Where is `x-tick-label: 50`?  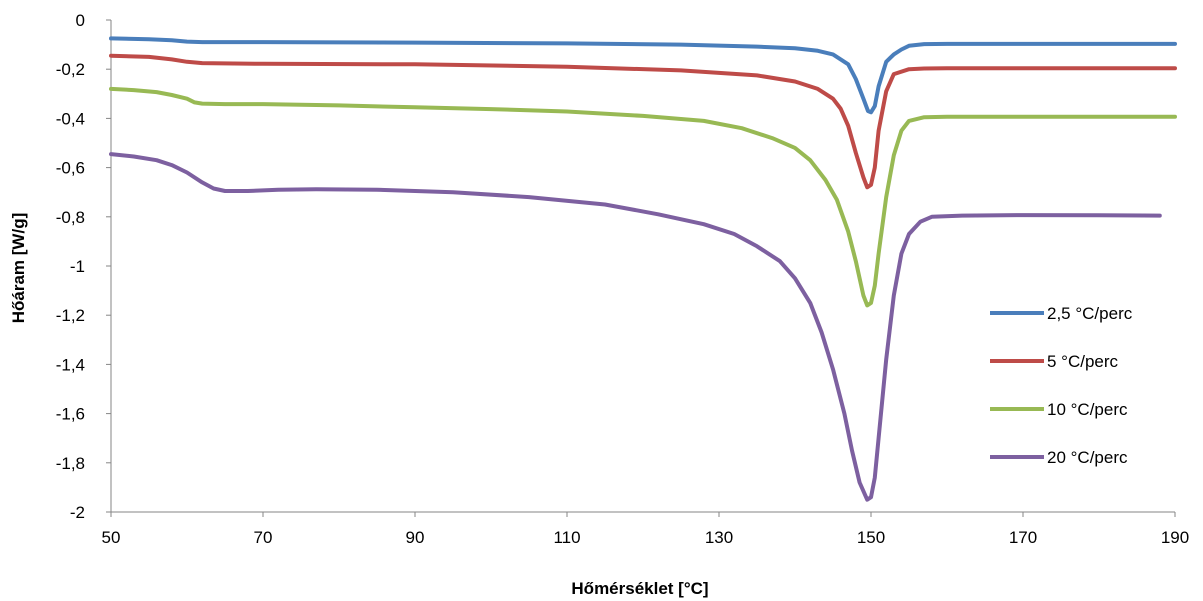
x-tick-label: 50 is located at coordinates (111, 537).